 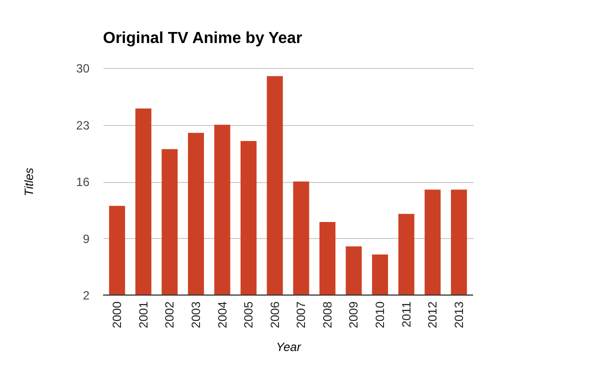 What do you see at coordinates (275, 314) in the screenshot?
I see `x-tick-label: 2006` at bounding box center [275, 314].